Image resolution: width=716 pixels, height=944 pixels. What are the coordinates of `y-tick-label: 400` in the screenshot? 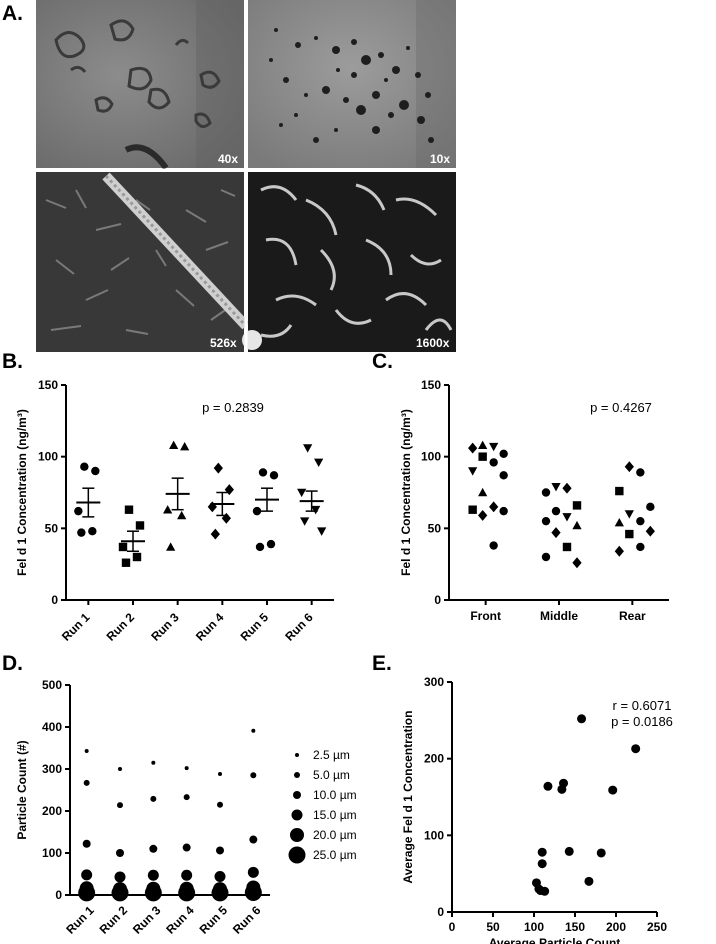 It's located at (52, 727).